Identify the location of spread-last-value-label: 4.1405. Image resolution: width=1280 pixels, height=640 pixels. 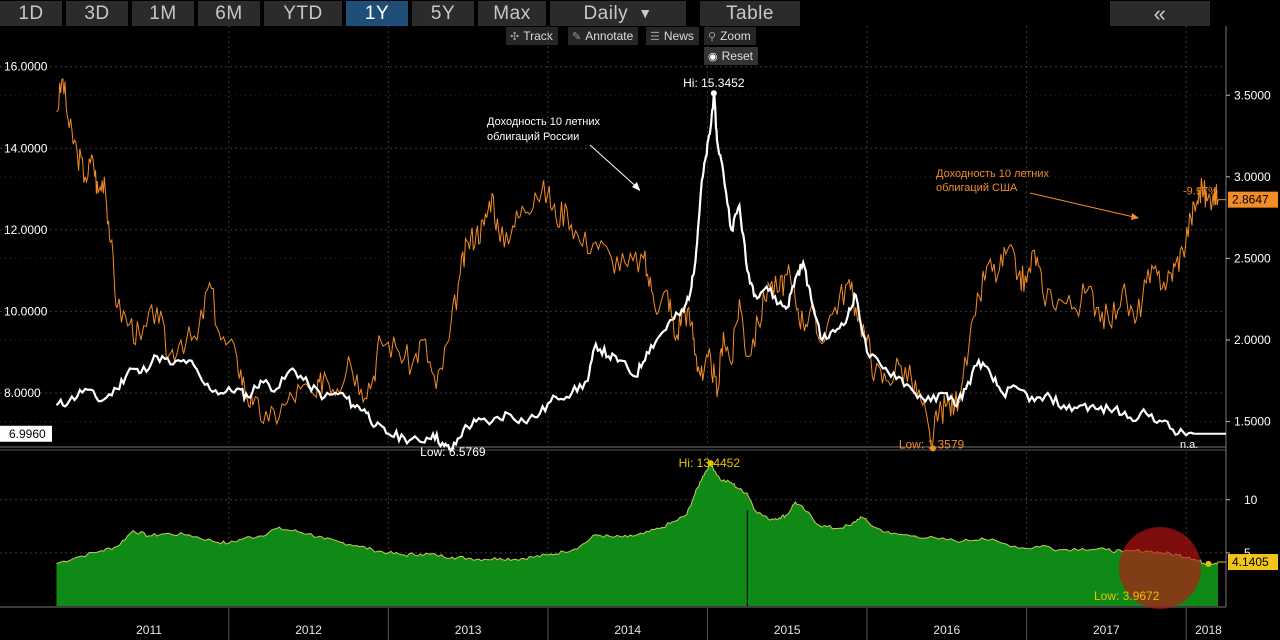
(1250, 562).